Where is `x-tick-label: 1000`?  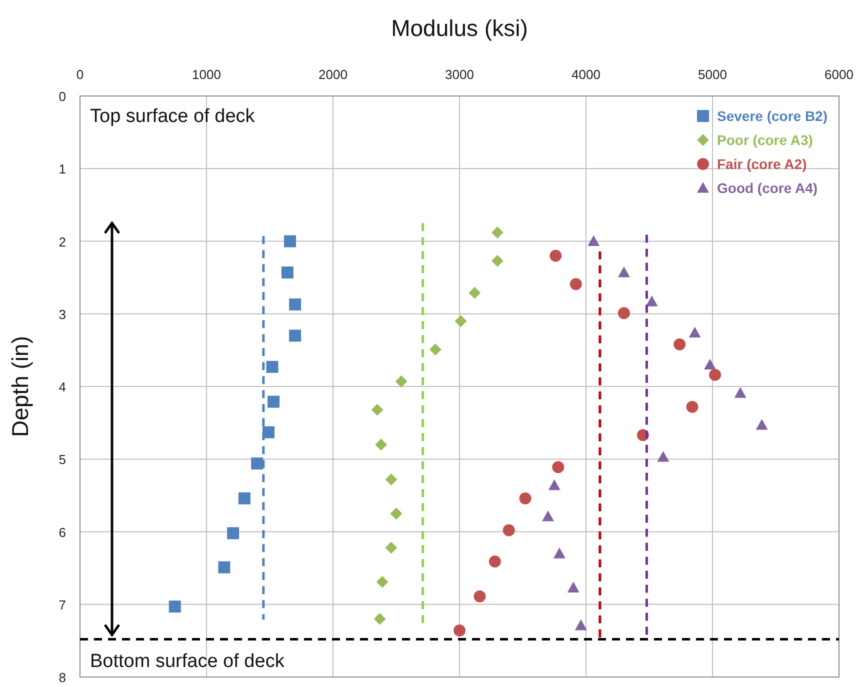 x-tick-label: 1000 is located at coordinates (206, 74).